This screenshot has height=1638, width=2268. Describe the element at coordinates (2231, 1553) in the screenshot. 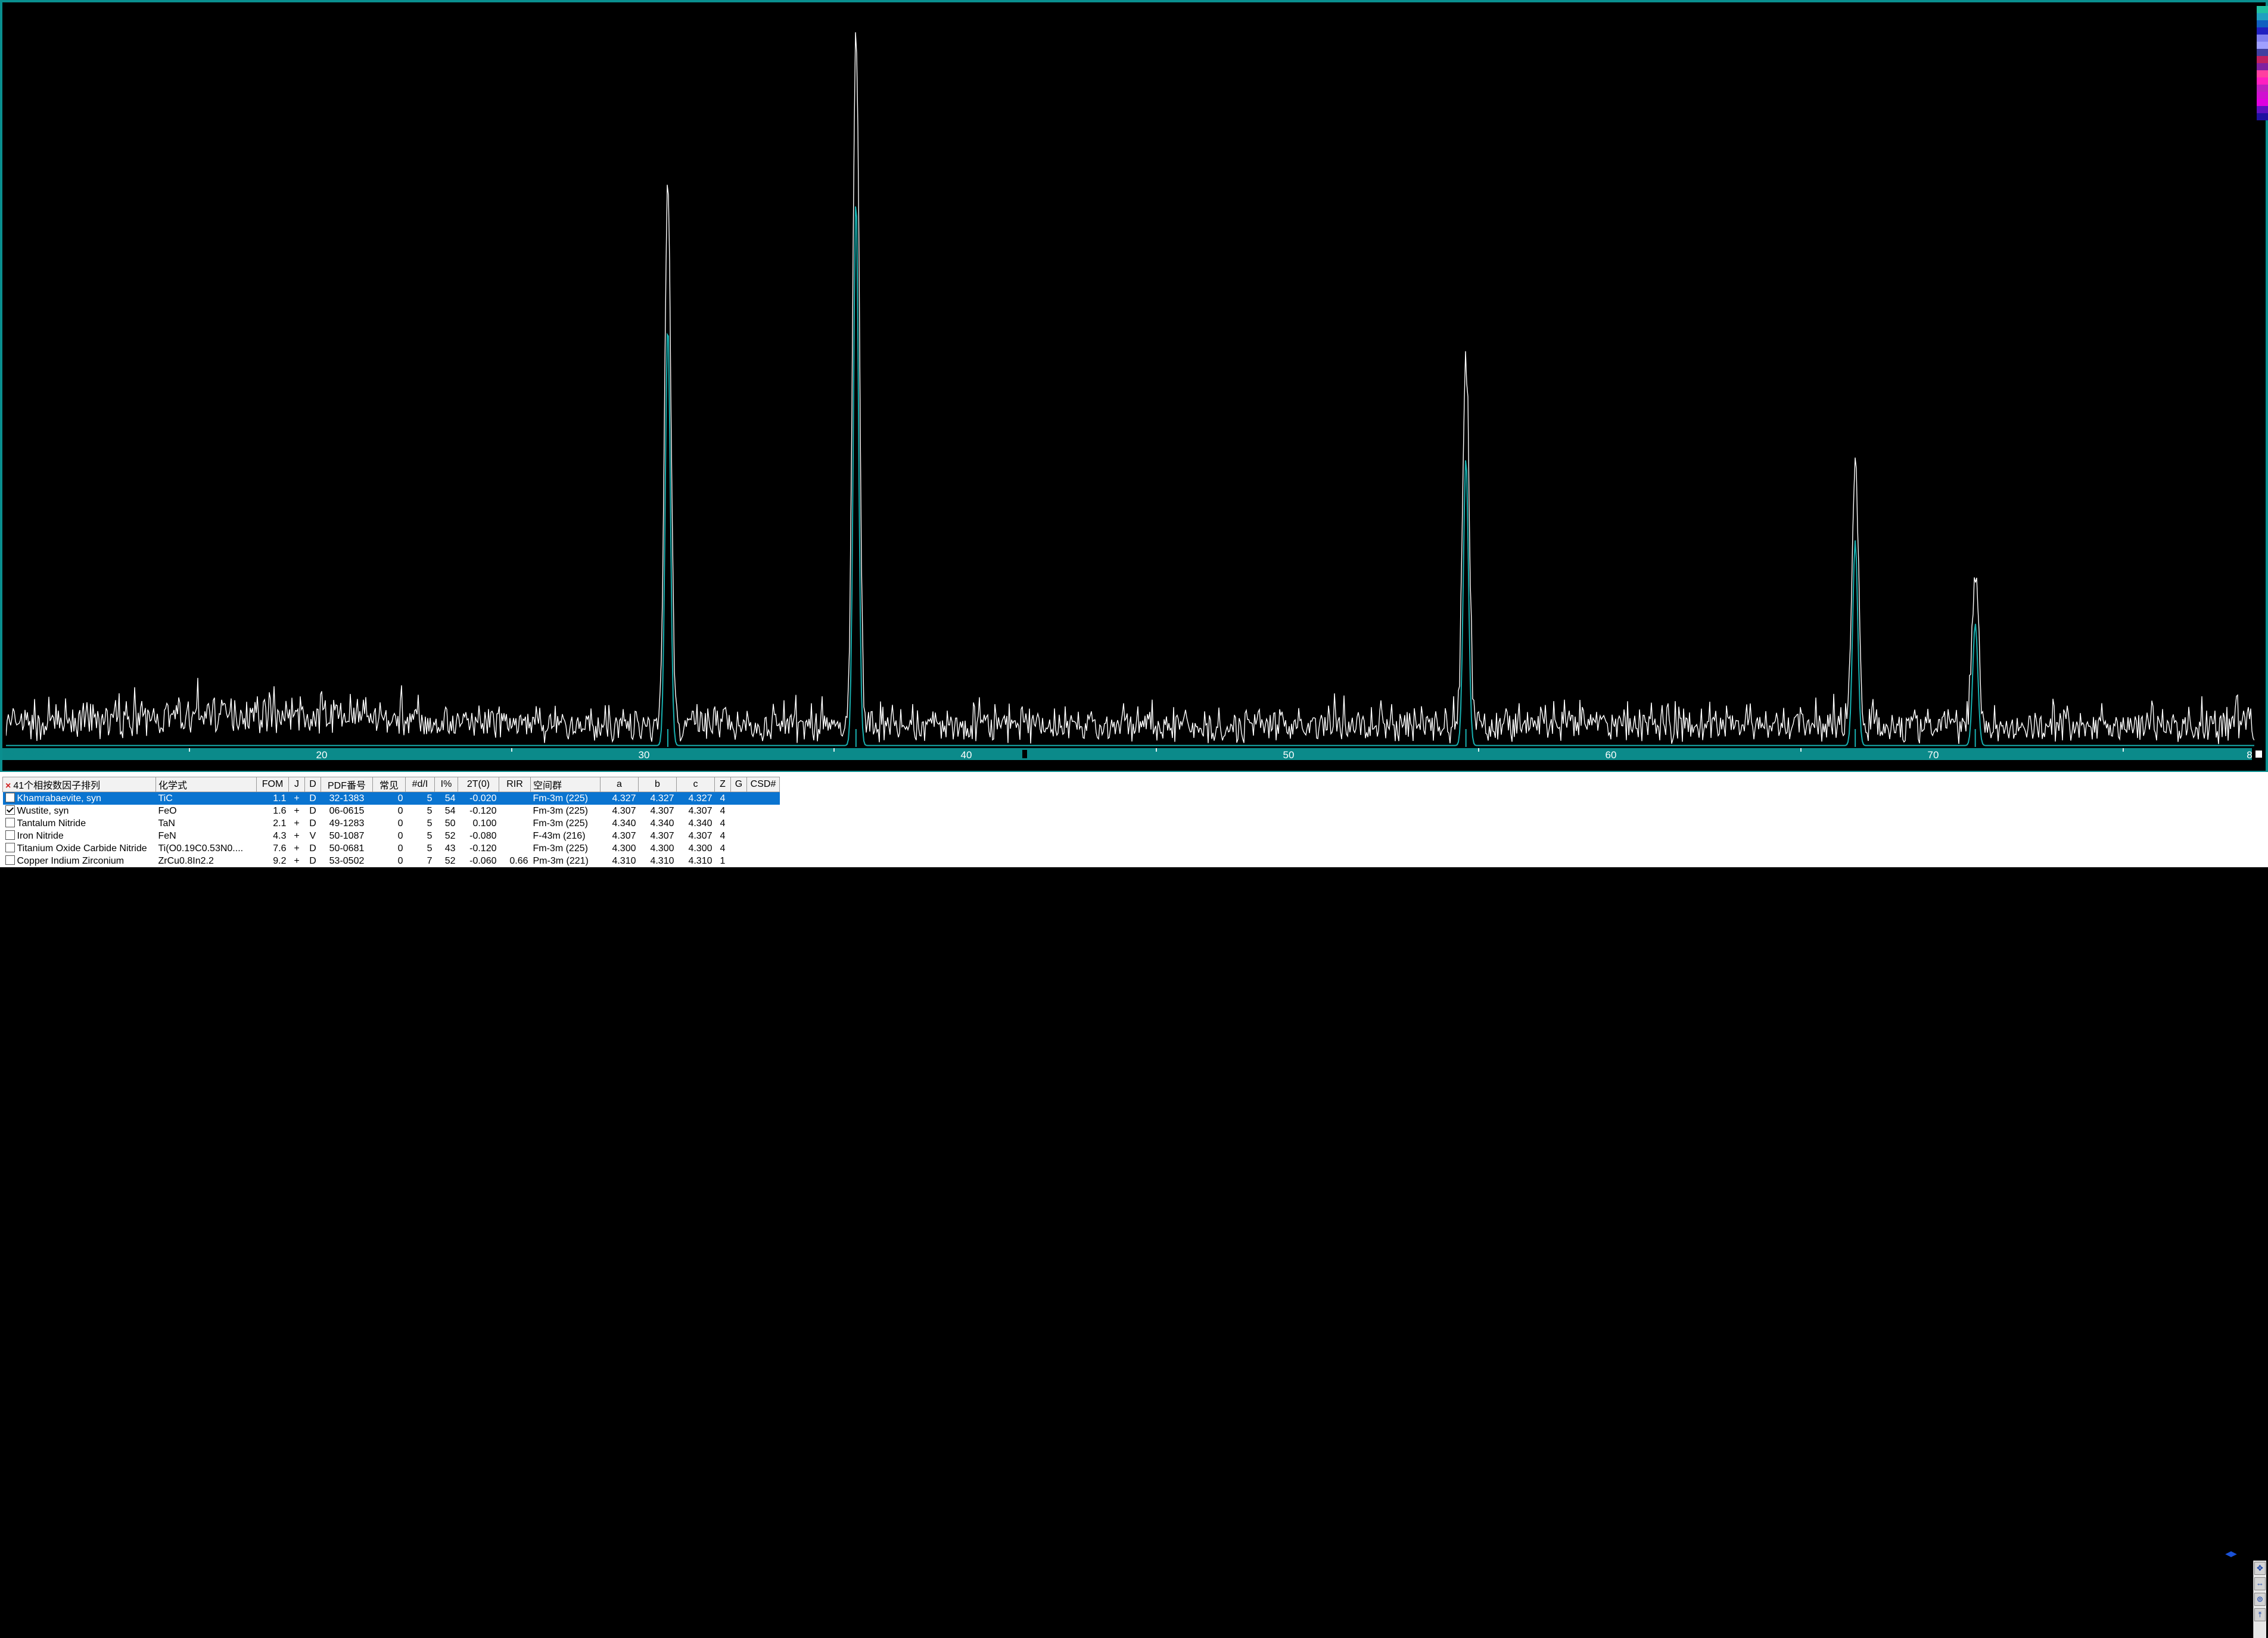

I see `expand-arrows-icon: ◂▸` at that location.